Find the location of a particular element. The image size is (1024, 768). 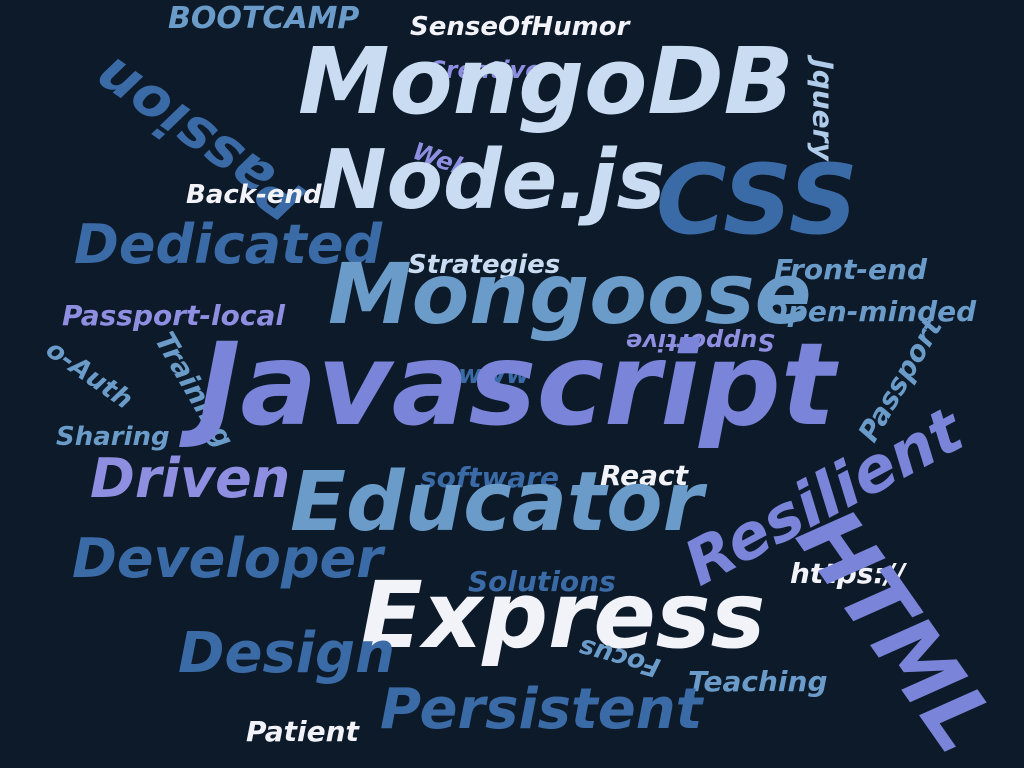

word-persistent: Persistent is located at coordinates (541, 709).